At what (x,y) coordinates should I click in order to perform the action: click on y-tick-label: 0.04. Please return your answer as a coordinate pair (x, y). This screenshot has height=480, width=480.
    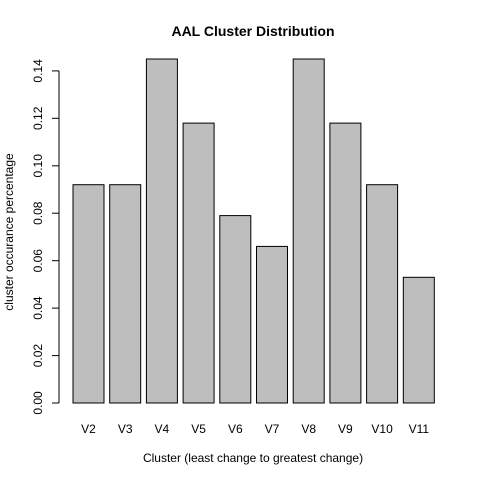
    Looking at the image, I should click on (38, 308).